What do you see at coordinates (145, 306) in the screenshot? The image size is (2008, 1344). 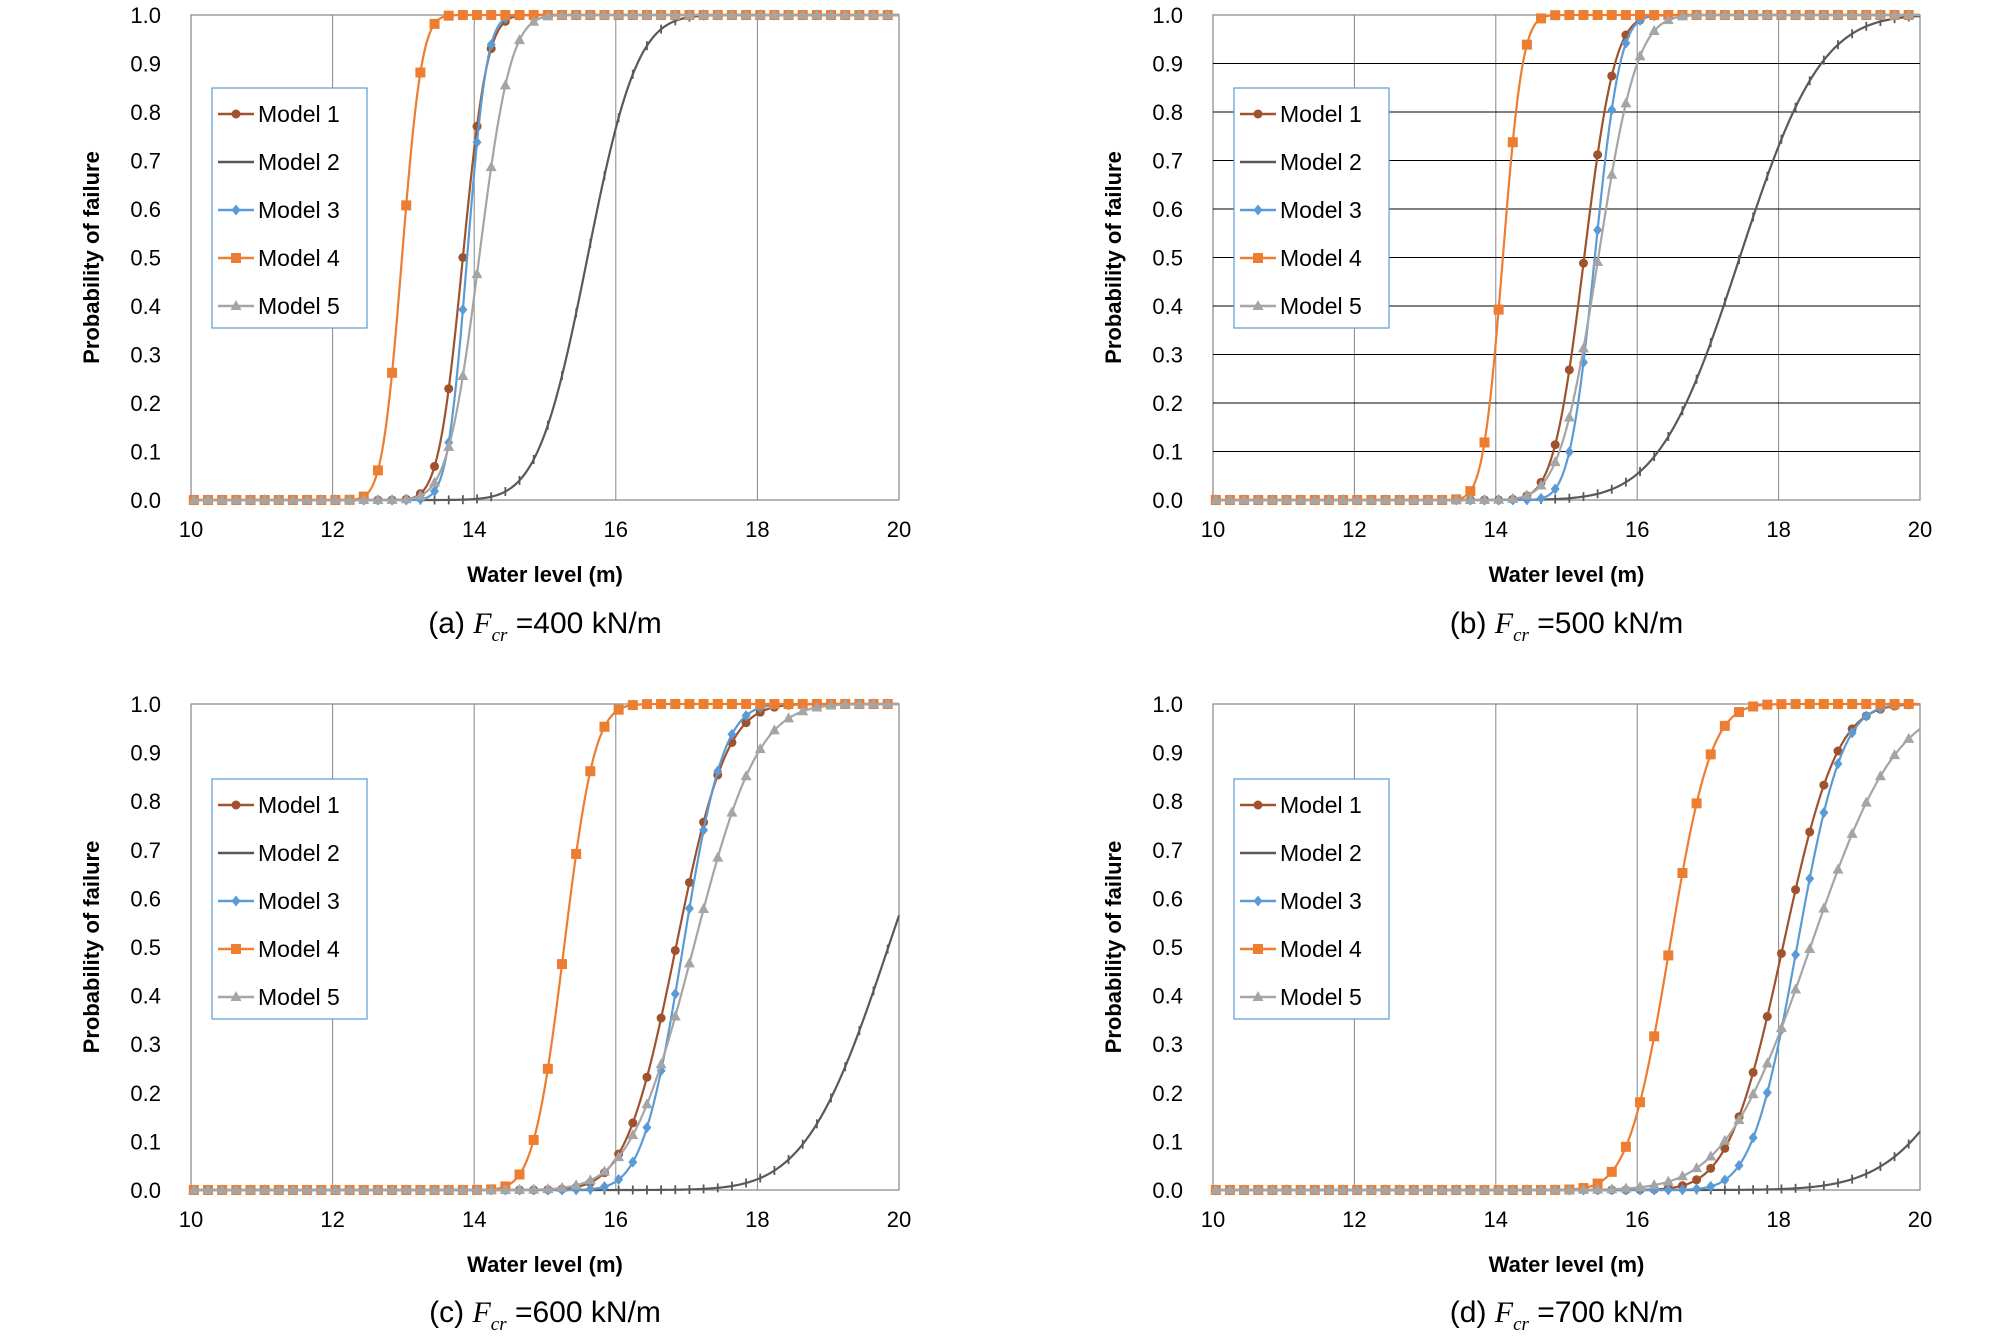 I see `y-tick-label: 0.4` at bounding box center [145, 306].